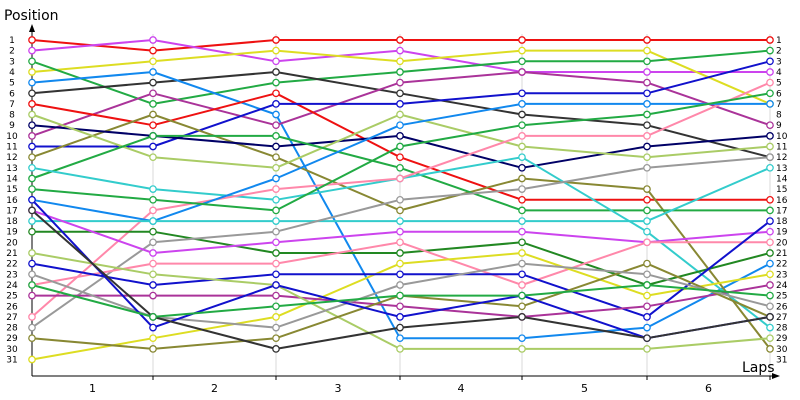  I want to click on series-line, so click(401, 301).